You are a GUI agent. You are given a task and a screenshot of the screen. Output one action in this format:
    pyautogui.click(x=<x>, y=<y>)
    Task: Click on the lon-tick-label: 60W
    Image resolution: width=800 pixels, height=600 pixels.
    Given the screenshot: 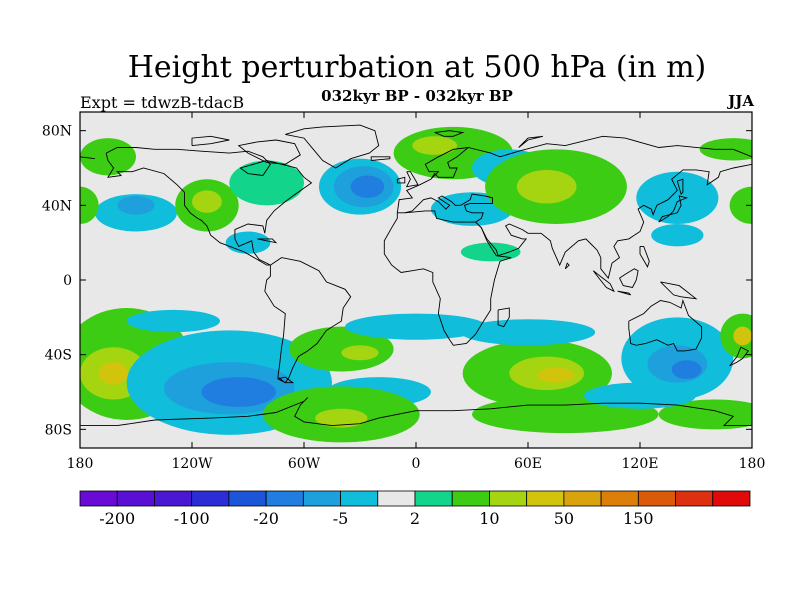 What is the action you would take?
    pyautogui.click(x=304, y=464)
    